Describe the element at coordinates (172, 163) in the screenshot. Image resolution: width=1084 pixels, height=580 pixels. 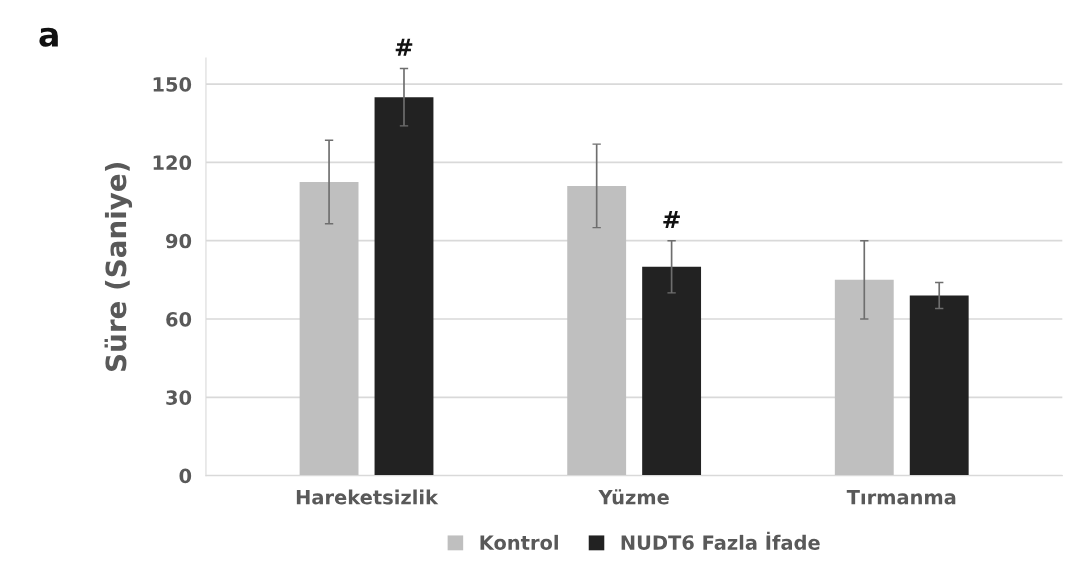
I see `y-tick-label: 120` at that location.